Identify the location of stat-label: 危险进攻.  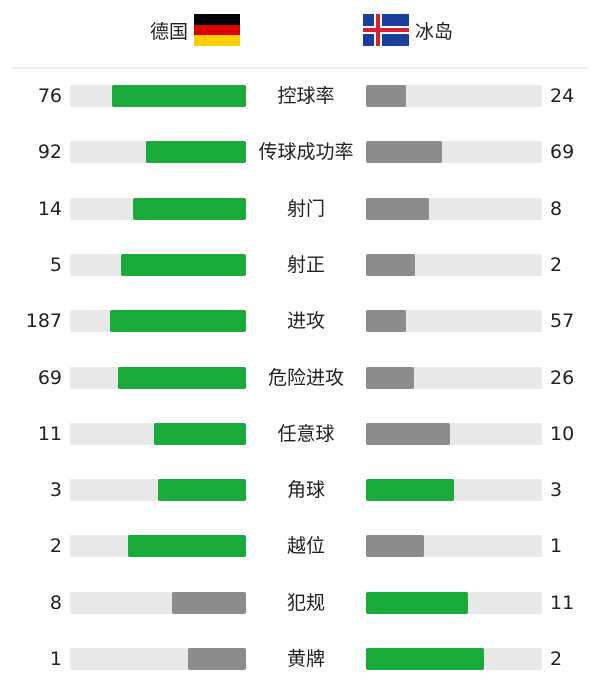
(305, 377).